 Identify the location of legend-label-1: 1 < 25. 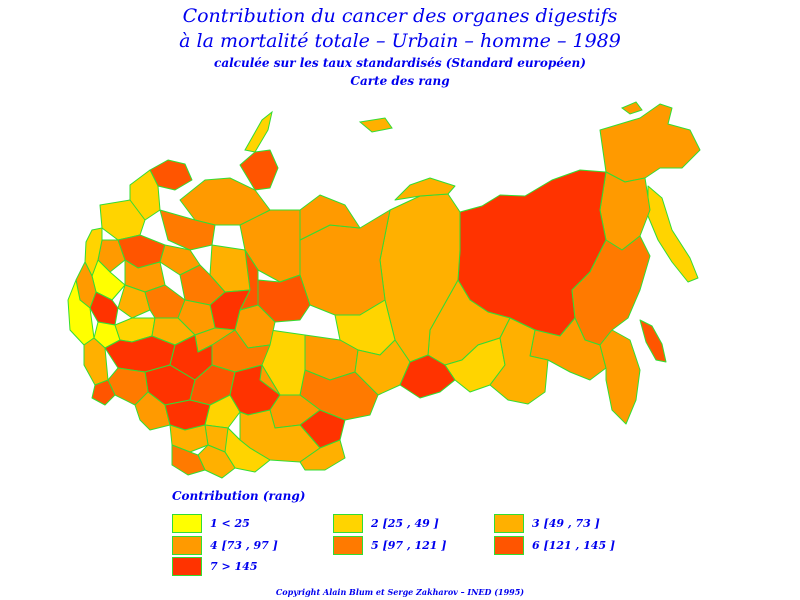
(230, 523).